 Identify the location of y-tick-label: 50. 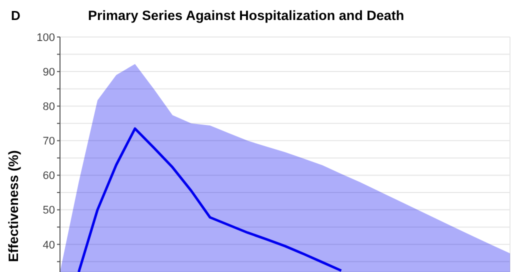
(48, 210).